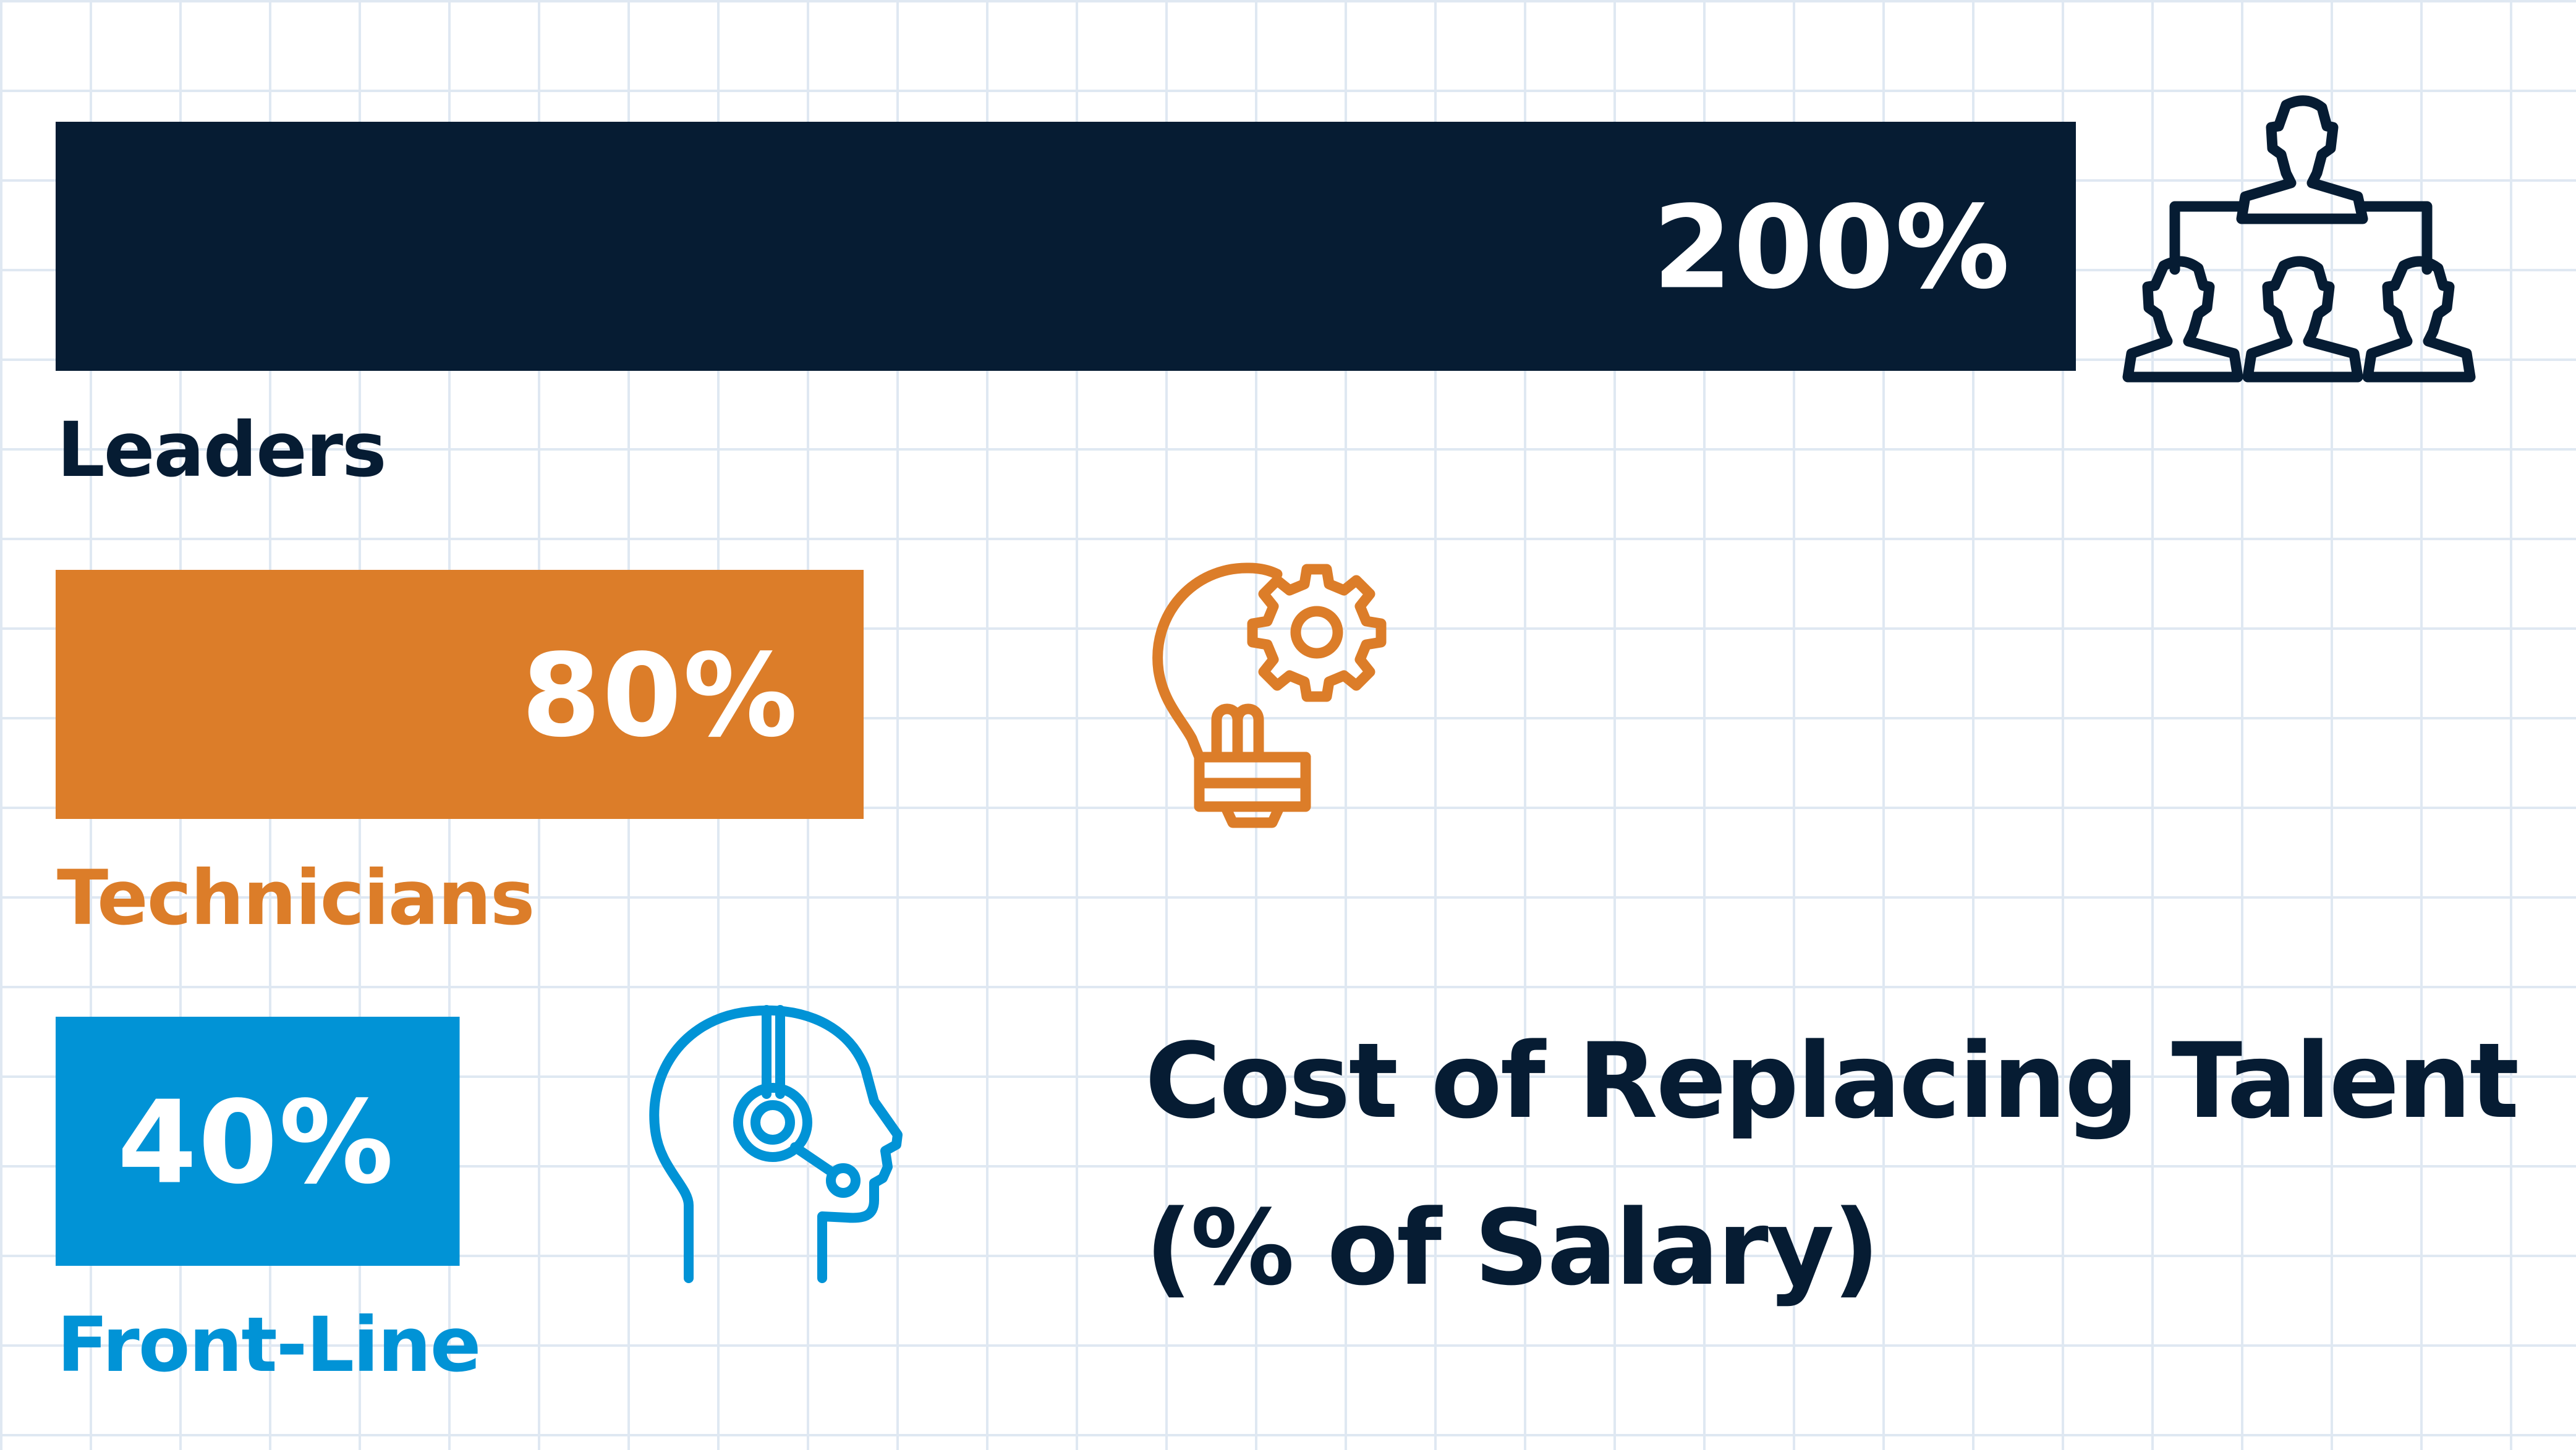 Image resolution: width=2576 pixels, height=1450 pixels. I want to click on category-label: Front-Line, so click(268, 1345).